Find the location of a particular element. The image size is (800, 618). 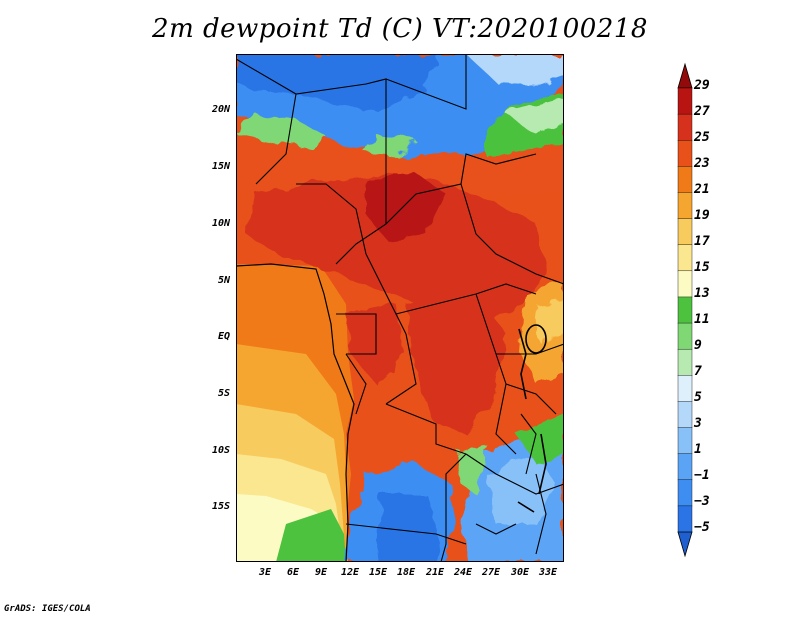

credit-text: GrADS: IGES/COLA is located at coordinates (47, 609).